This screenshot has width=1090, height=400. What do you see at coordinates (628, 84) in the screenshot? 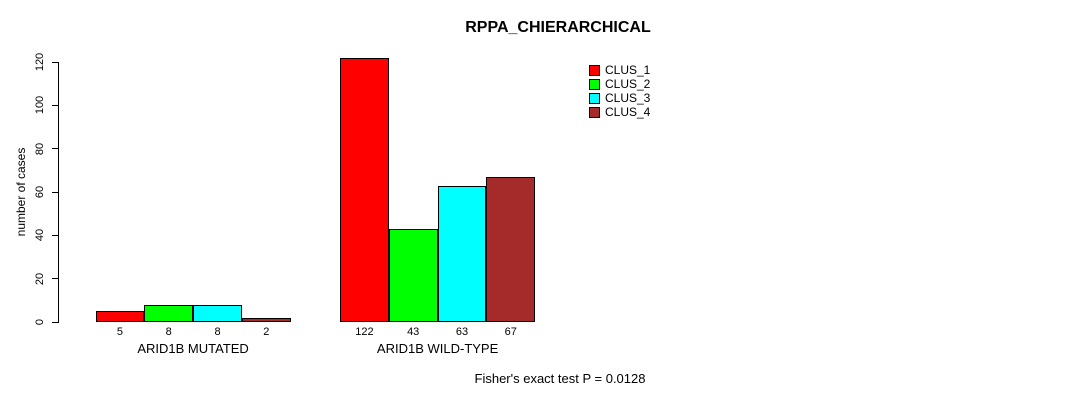
I see `legend-label: CLUS_2` at bounding box center [628, 84].